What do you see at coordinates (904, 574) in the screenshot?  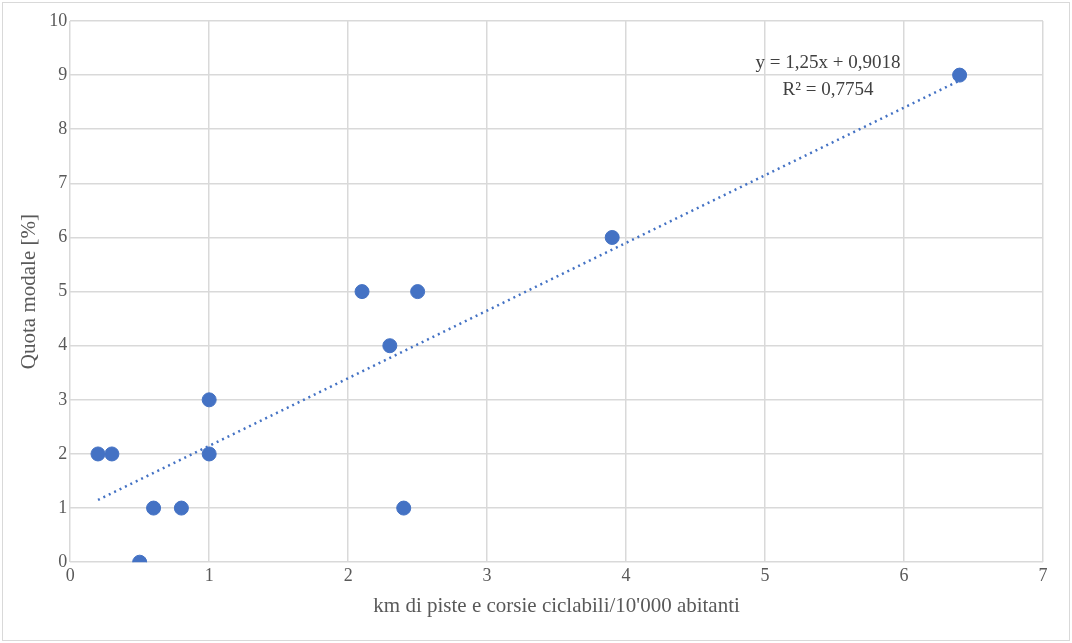 I see `x-tick-label: 6` at bounding box center [904, 574].